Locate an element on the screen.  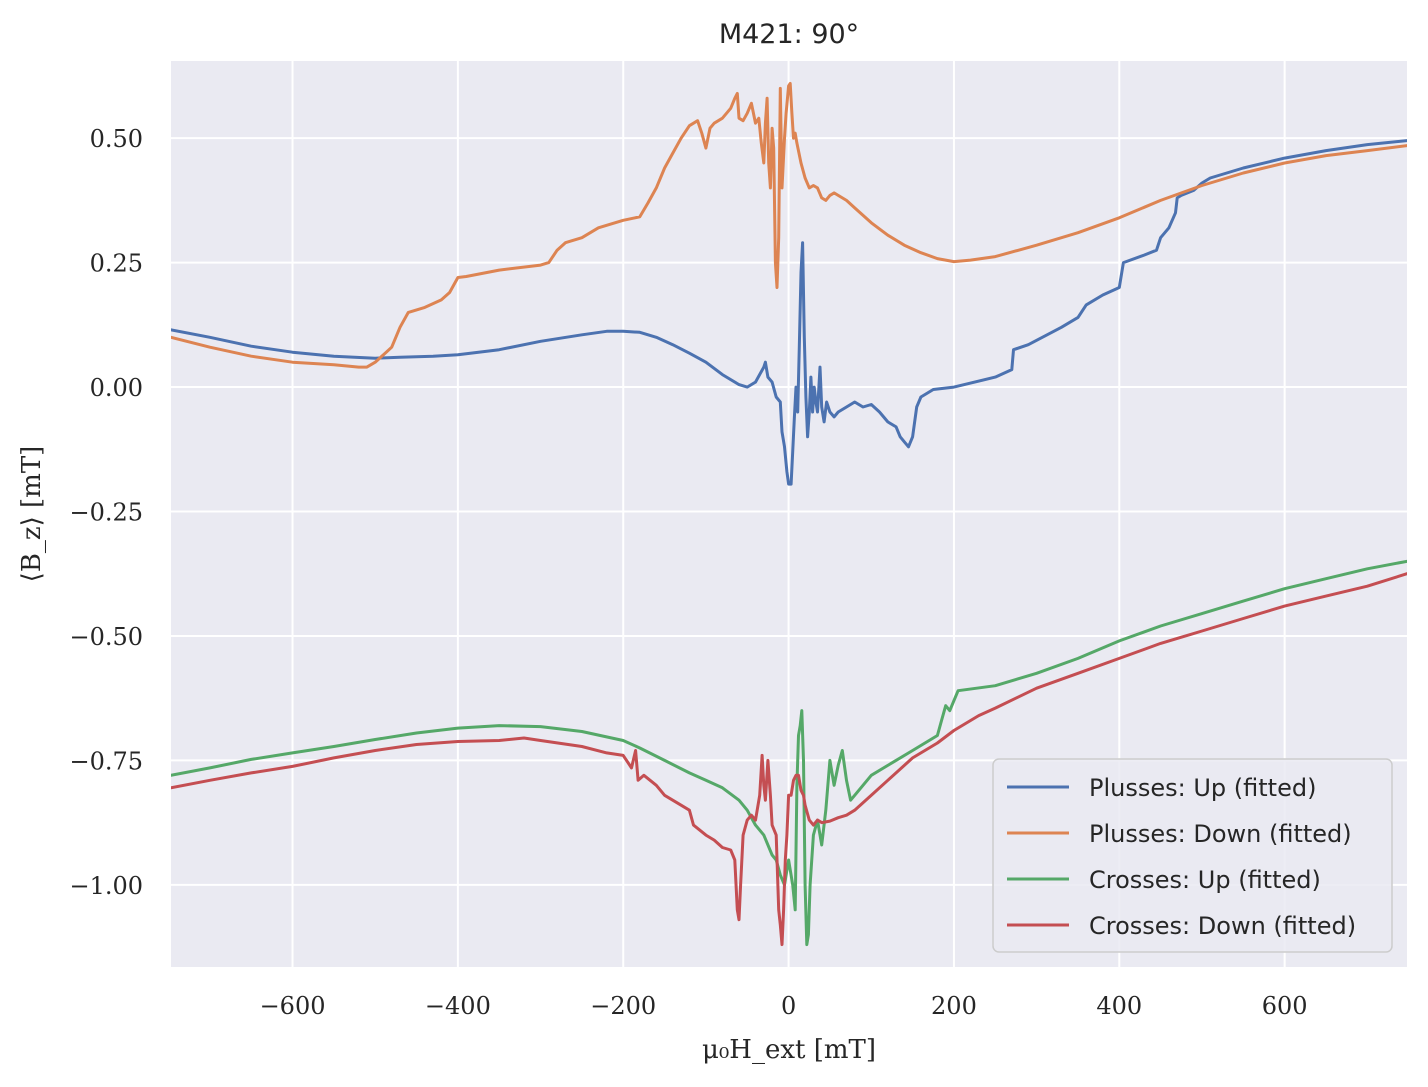
legend-label: Crosses: Down (fitted) is located at coordinates (1222, 926).